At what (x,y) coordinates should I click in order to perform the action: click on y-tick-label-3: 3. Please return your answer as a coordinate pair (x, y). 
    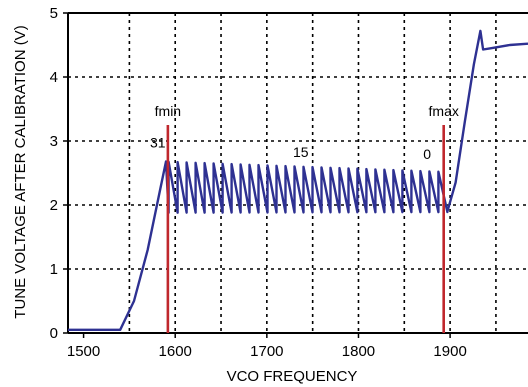
    Looking at the image, I should click on (54, 141).